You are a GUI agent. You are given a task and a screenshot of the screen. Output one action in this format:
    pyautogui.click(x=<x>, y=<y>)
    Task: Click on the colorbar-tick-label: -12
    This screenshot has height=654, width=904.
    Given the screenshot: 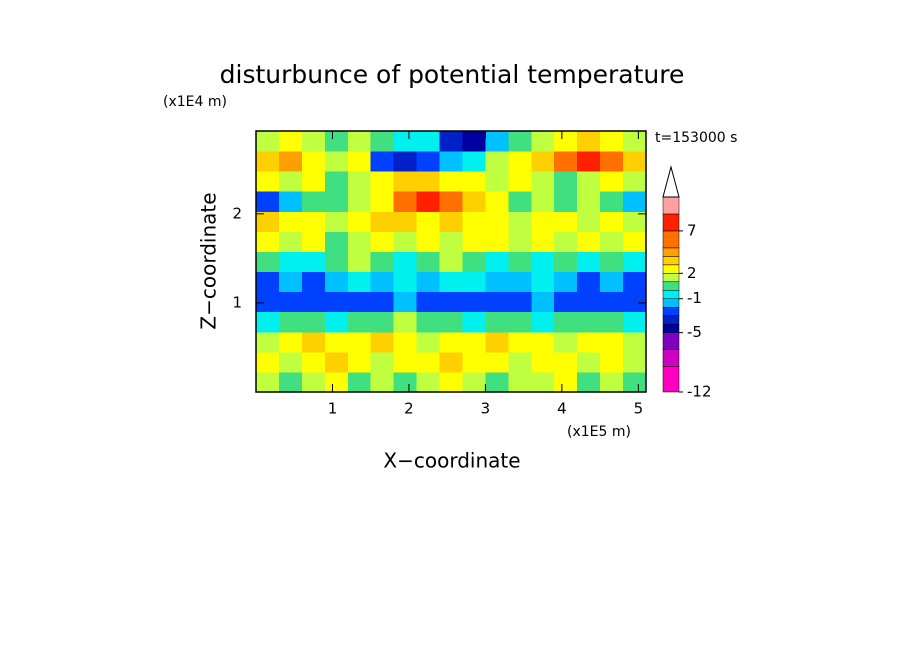 What is the action you would take?
    pyautogui.click(x=699, y=392)
    